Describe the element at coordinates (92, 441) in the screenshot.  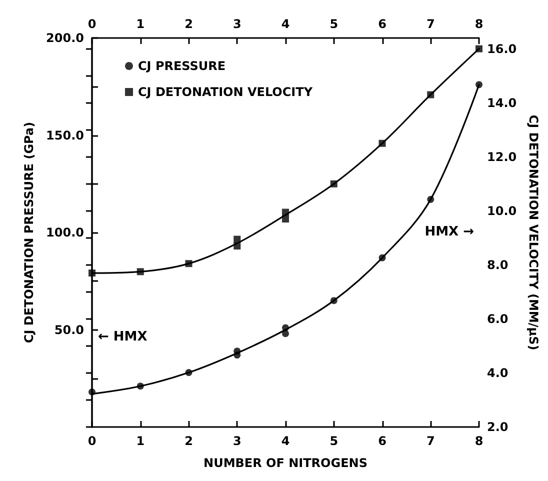
I see `x-tick-label: 0` at that location.